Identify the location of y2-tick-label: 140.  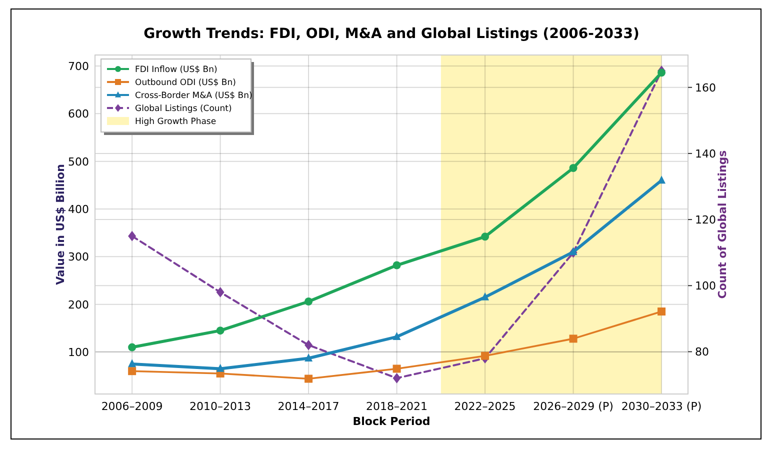
(705, 153).